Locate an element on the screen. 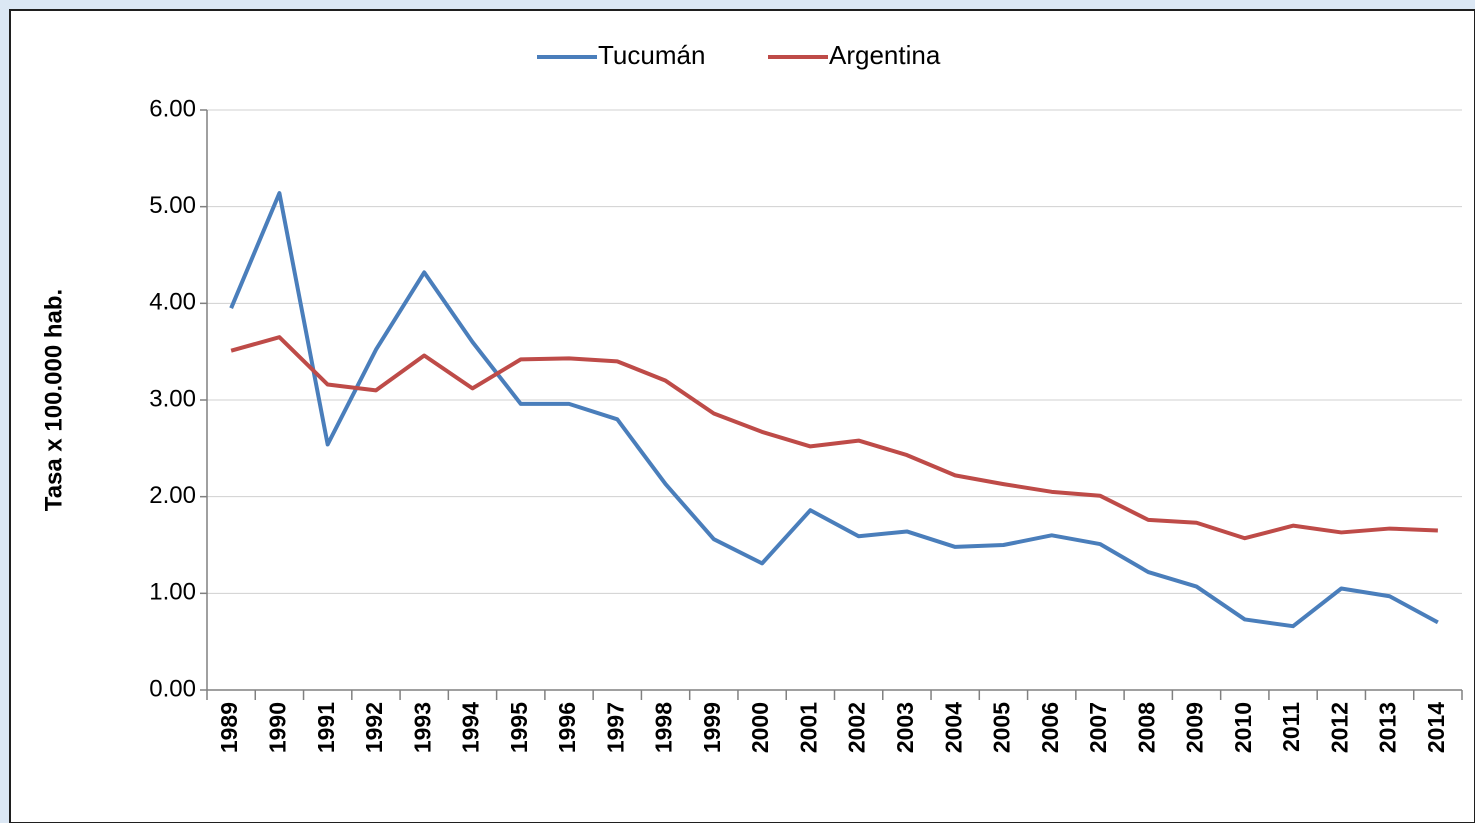  x-tick-label: 1991 is located at coordinates (326, 727).